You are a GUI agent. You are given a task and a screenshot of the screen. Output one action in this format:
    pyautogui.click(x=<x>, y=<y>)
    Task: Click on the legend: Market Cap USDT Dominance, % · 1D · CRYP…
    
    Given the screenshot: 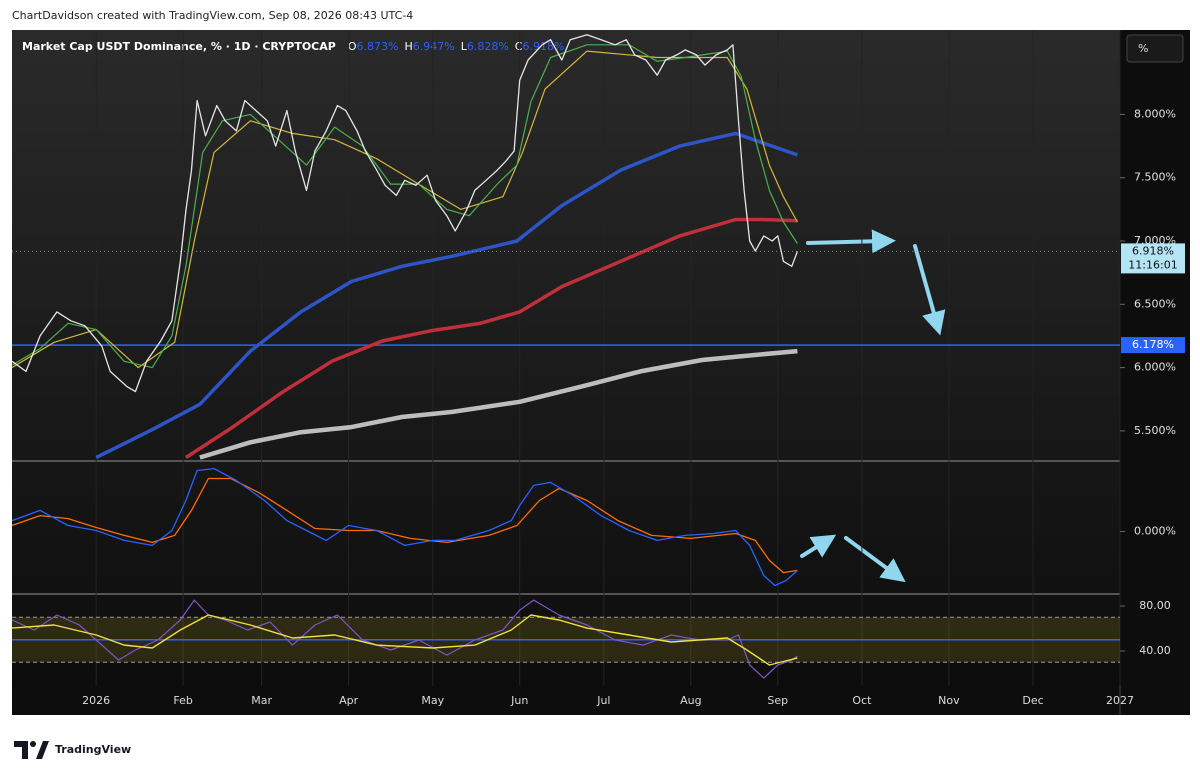 What is the action you would take?
    pyautogui.click(x=293, y=46)
    